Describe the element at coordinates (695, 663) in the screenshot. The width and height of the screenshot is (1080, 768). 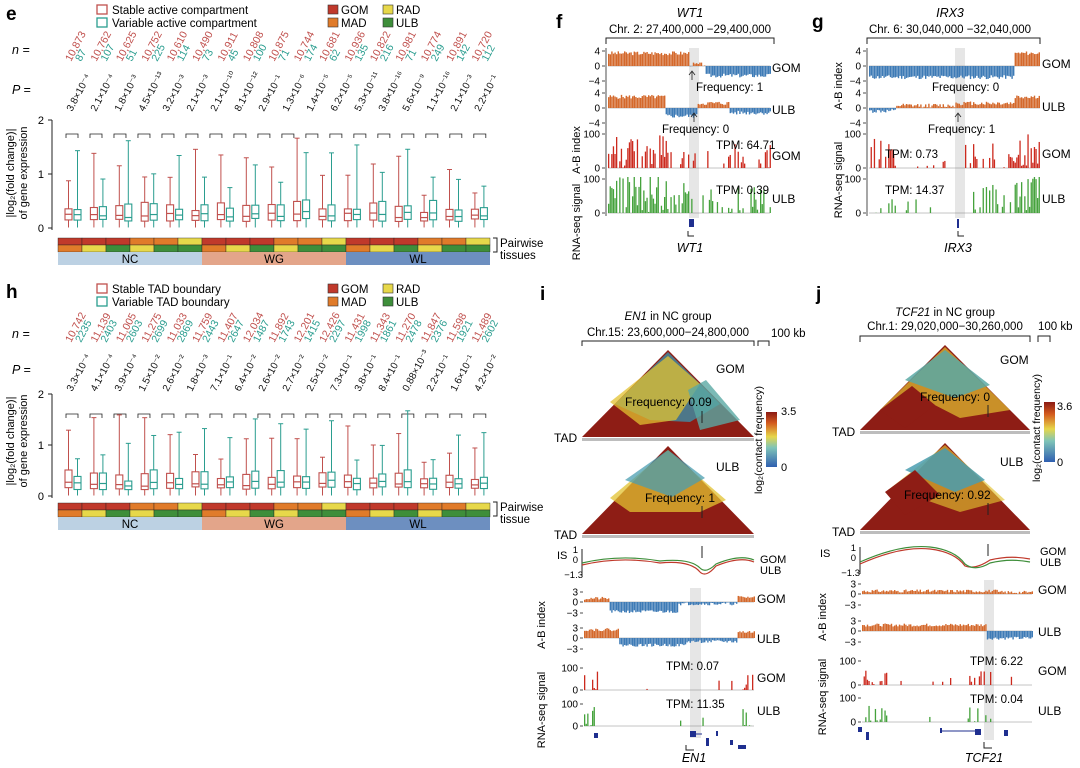
I see `highlight-band` at that location.